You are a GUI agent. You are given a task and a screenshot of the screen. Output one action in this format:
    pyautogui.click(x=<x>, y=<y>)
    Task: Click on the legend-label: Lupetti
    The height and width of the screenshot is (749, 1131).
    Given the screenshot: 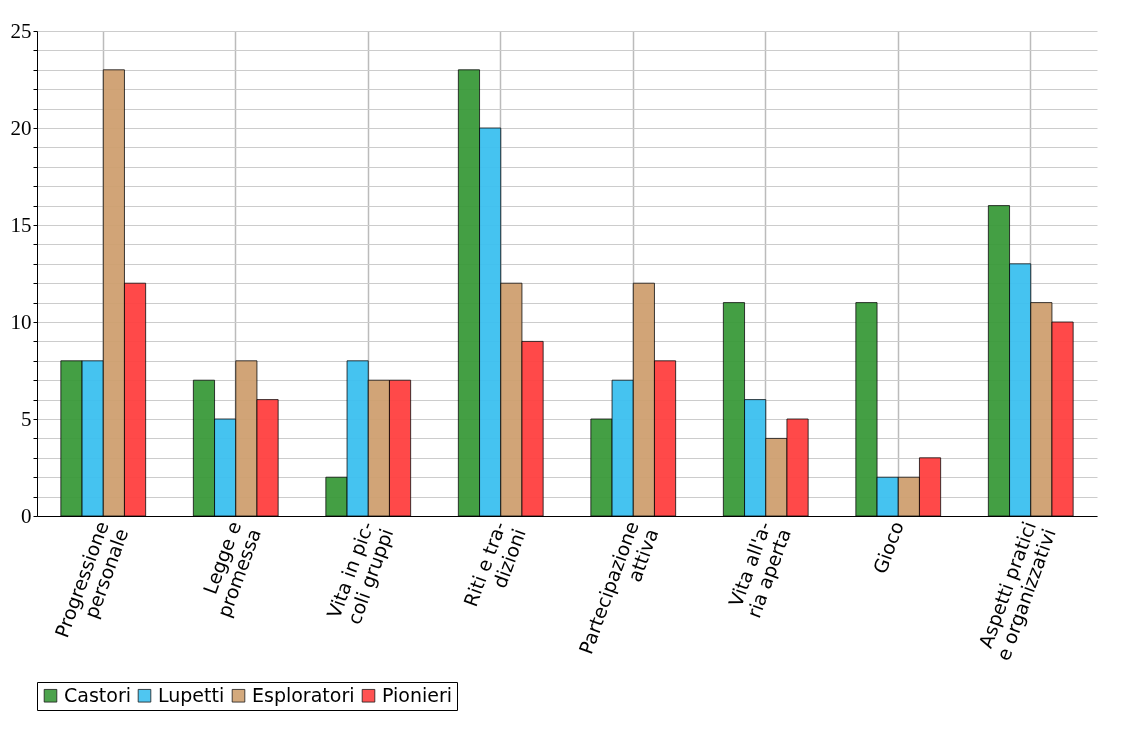 What is the action you would take?
    pyautogui.click(x=191, y=694)
    